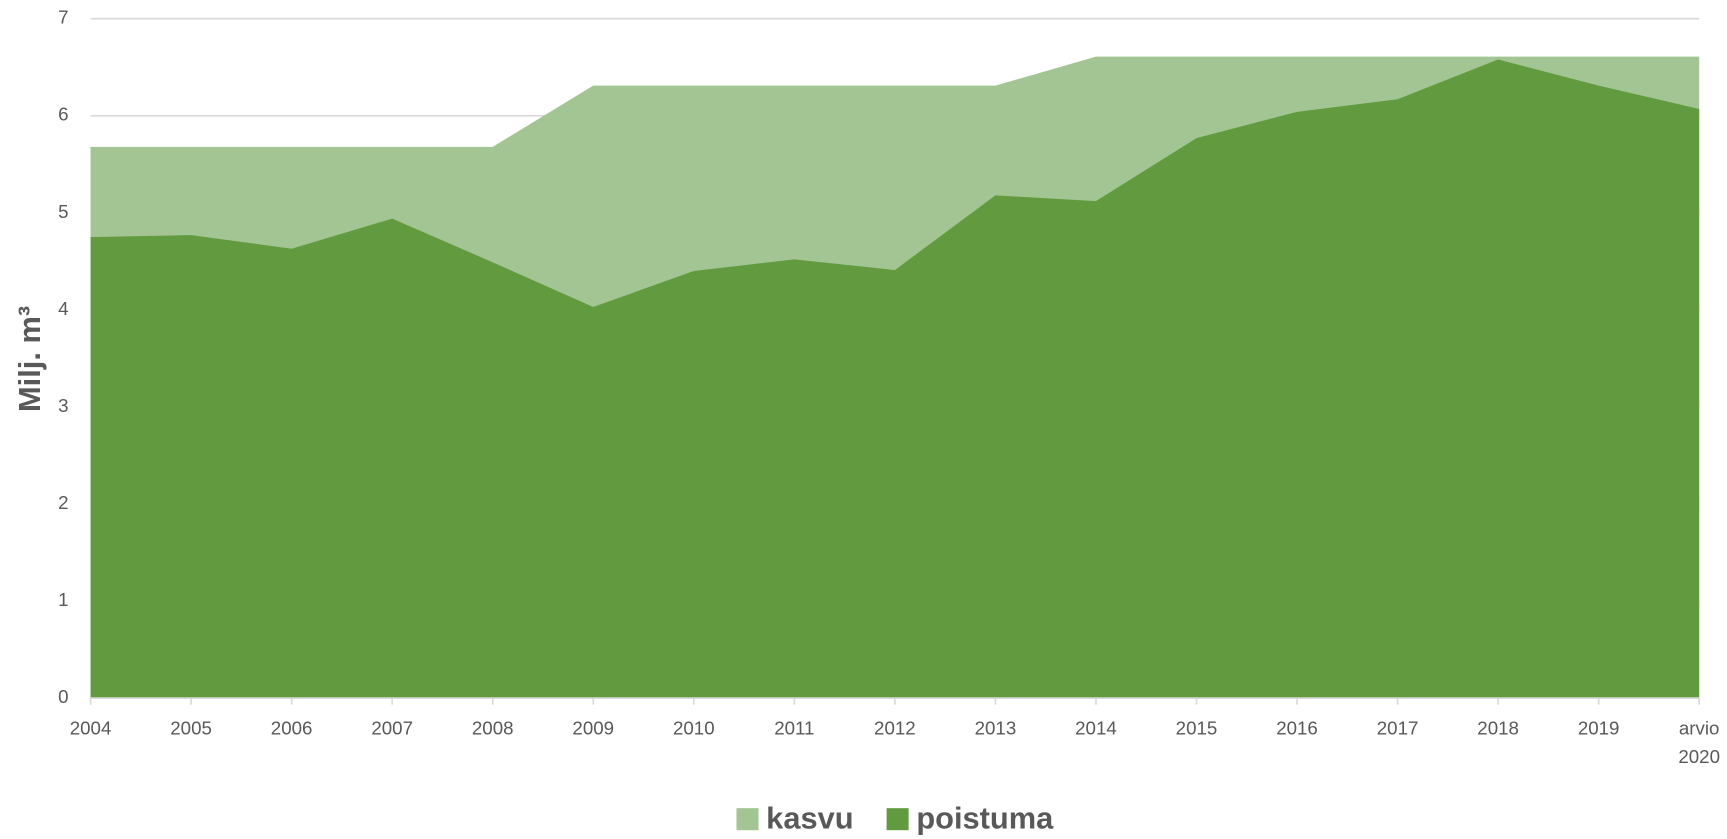 This screenshot has height=839, width=1727. What do you see at coordinates (63, 502) in the screenshot?
I see `y-tick-label: 2` at bounding box center [63, 502].